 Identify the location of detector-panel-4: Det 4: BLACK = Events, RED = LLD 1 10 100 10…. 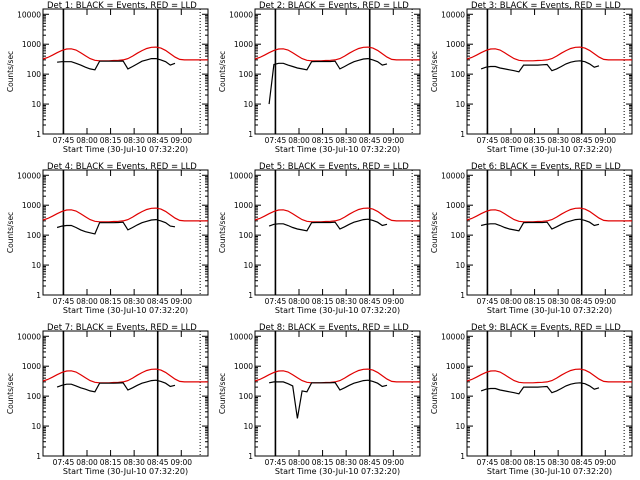
(107, 238).